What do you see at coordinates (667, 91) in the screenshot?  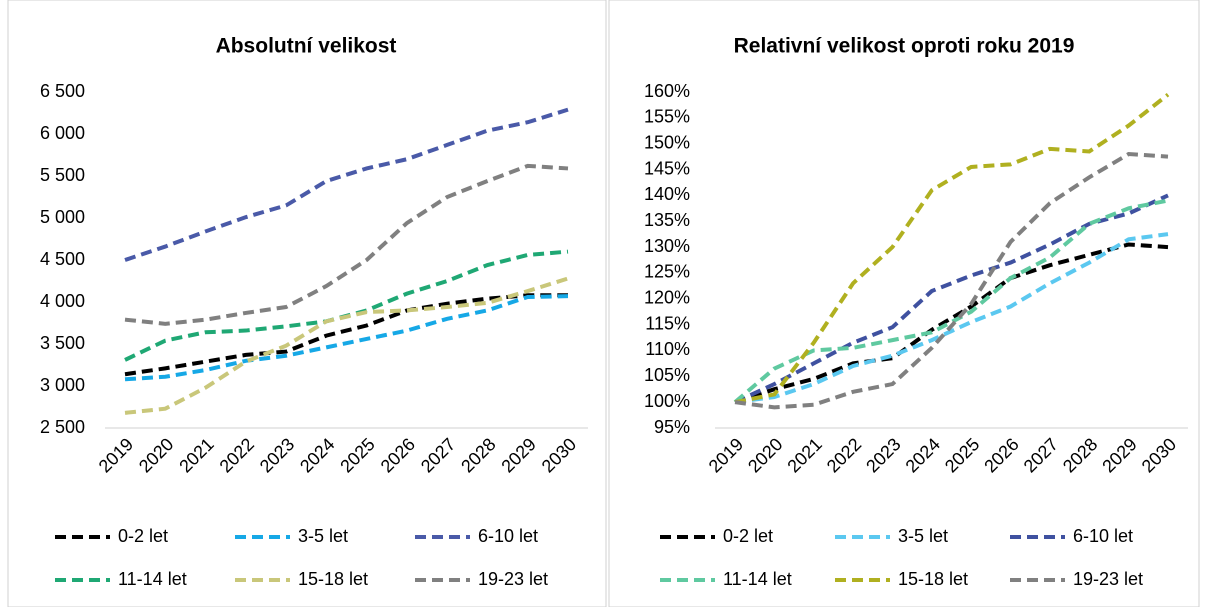 I see `y-tick-label: 160%` at bounding box center [667, 91].